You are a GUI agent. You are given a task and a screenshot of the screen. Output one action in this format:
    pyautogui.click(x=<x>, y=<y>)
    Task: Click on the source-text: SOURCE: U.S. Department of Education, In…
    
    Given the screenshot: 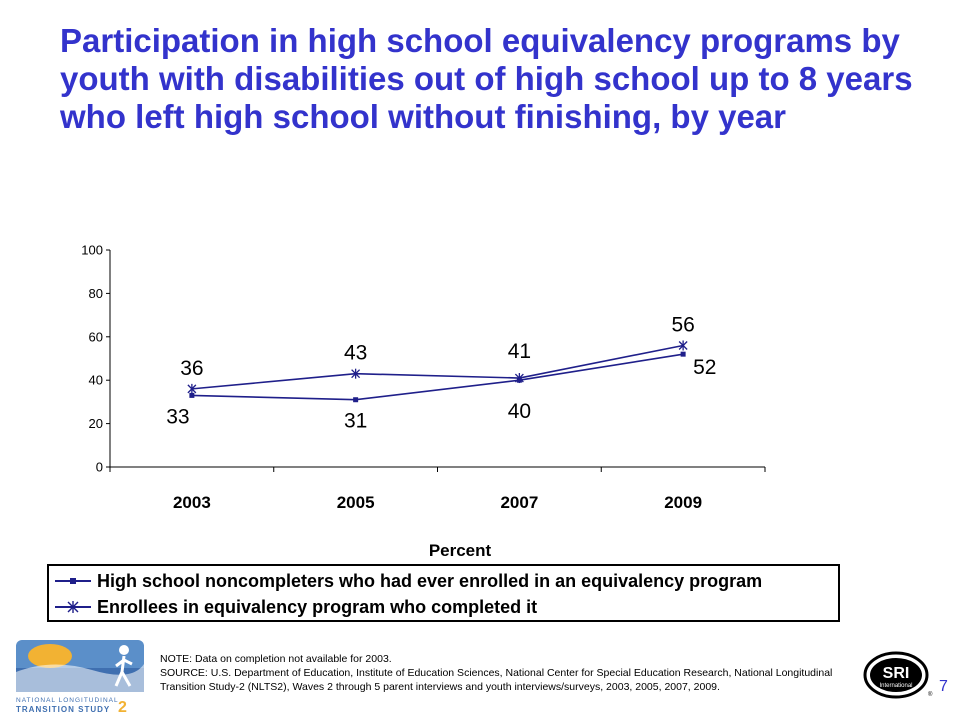 What is the action you would take?
    pyautogui.click(x=496, y=680)
    